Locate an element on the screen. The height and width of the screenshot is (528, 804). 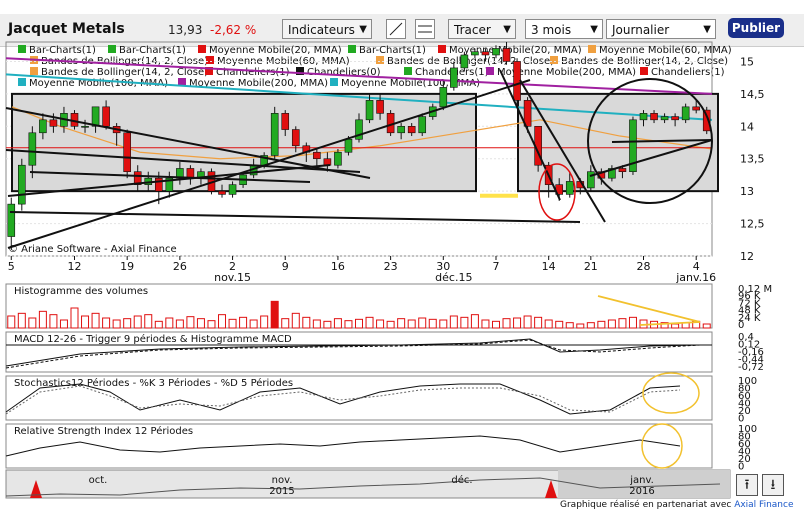
draw-hline-button is located at coordinates (425, 29).